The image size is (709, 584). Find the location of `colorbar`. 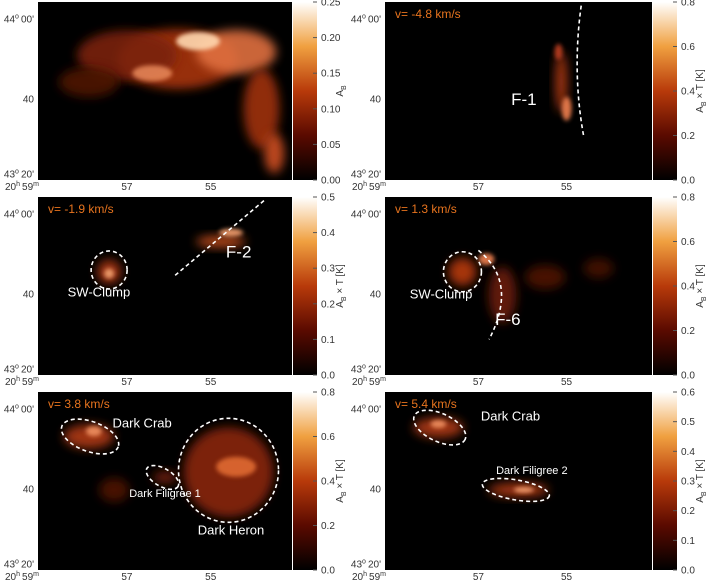

colorbar is located at coordinates (305, 286).